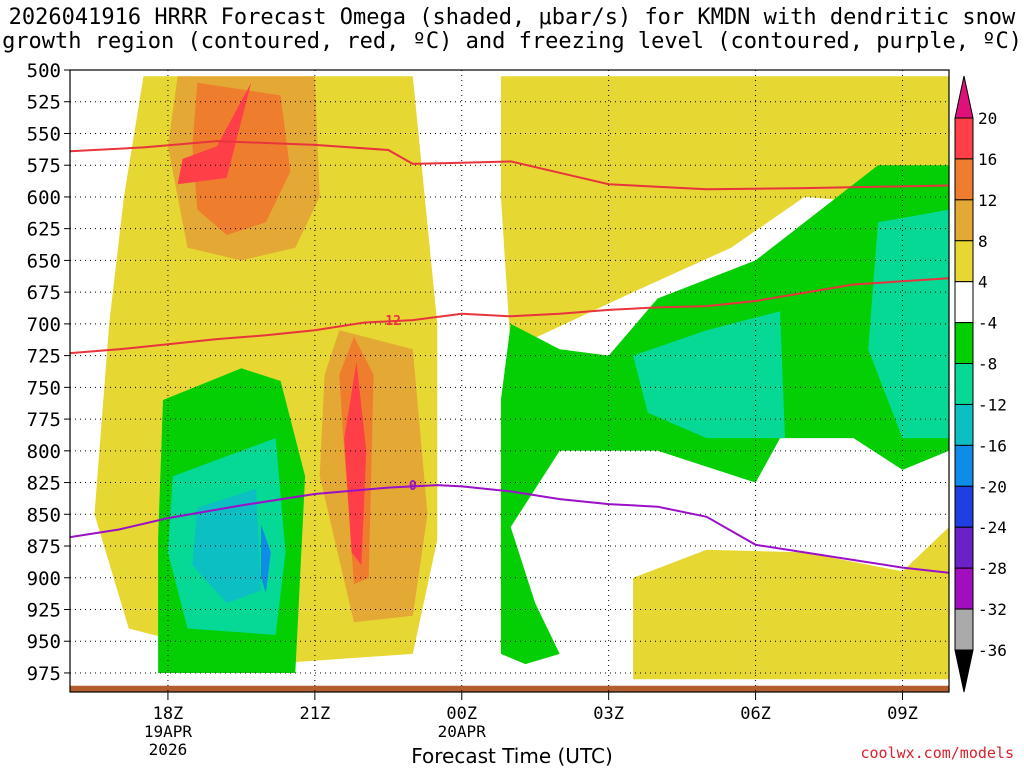 The width and height of the screenshot is (1024, 768). I want to click on colorbar-label-5: -4, so click(987, 323).